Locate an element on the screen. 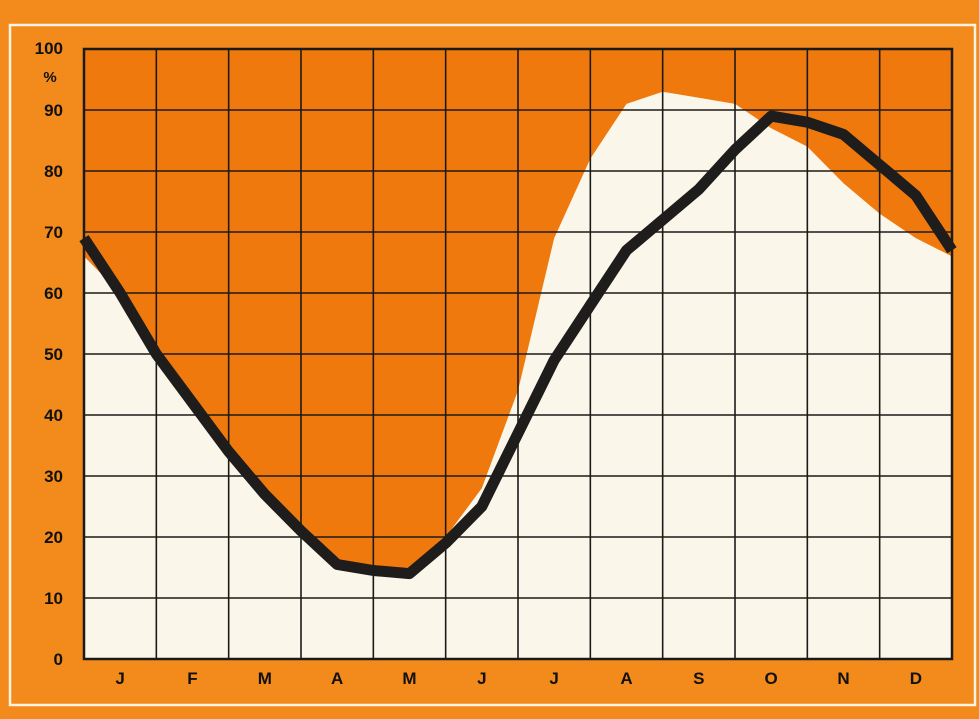  y-tick-label: 70 is located at coordinates (53, 232).